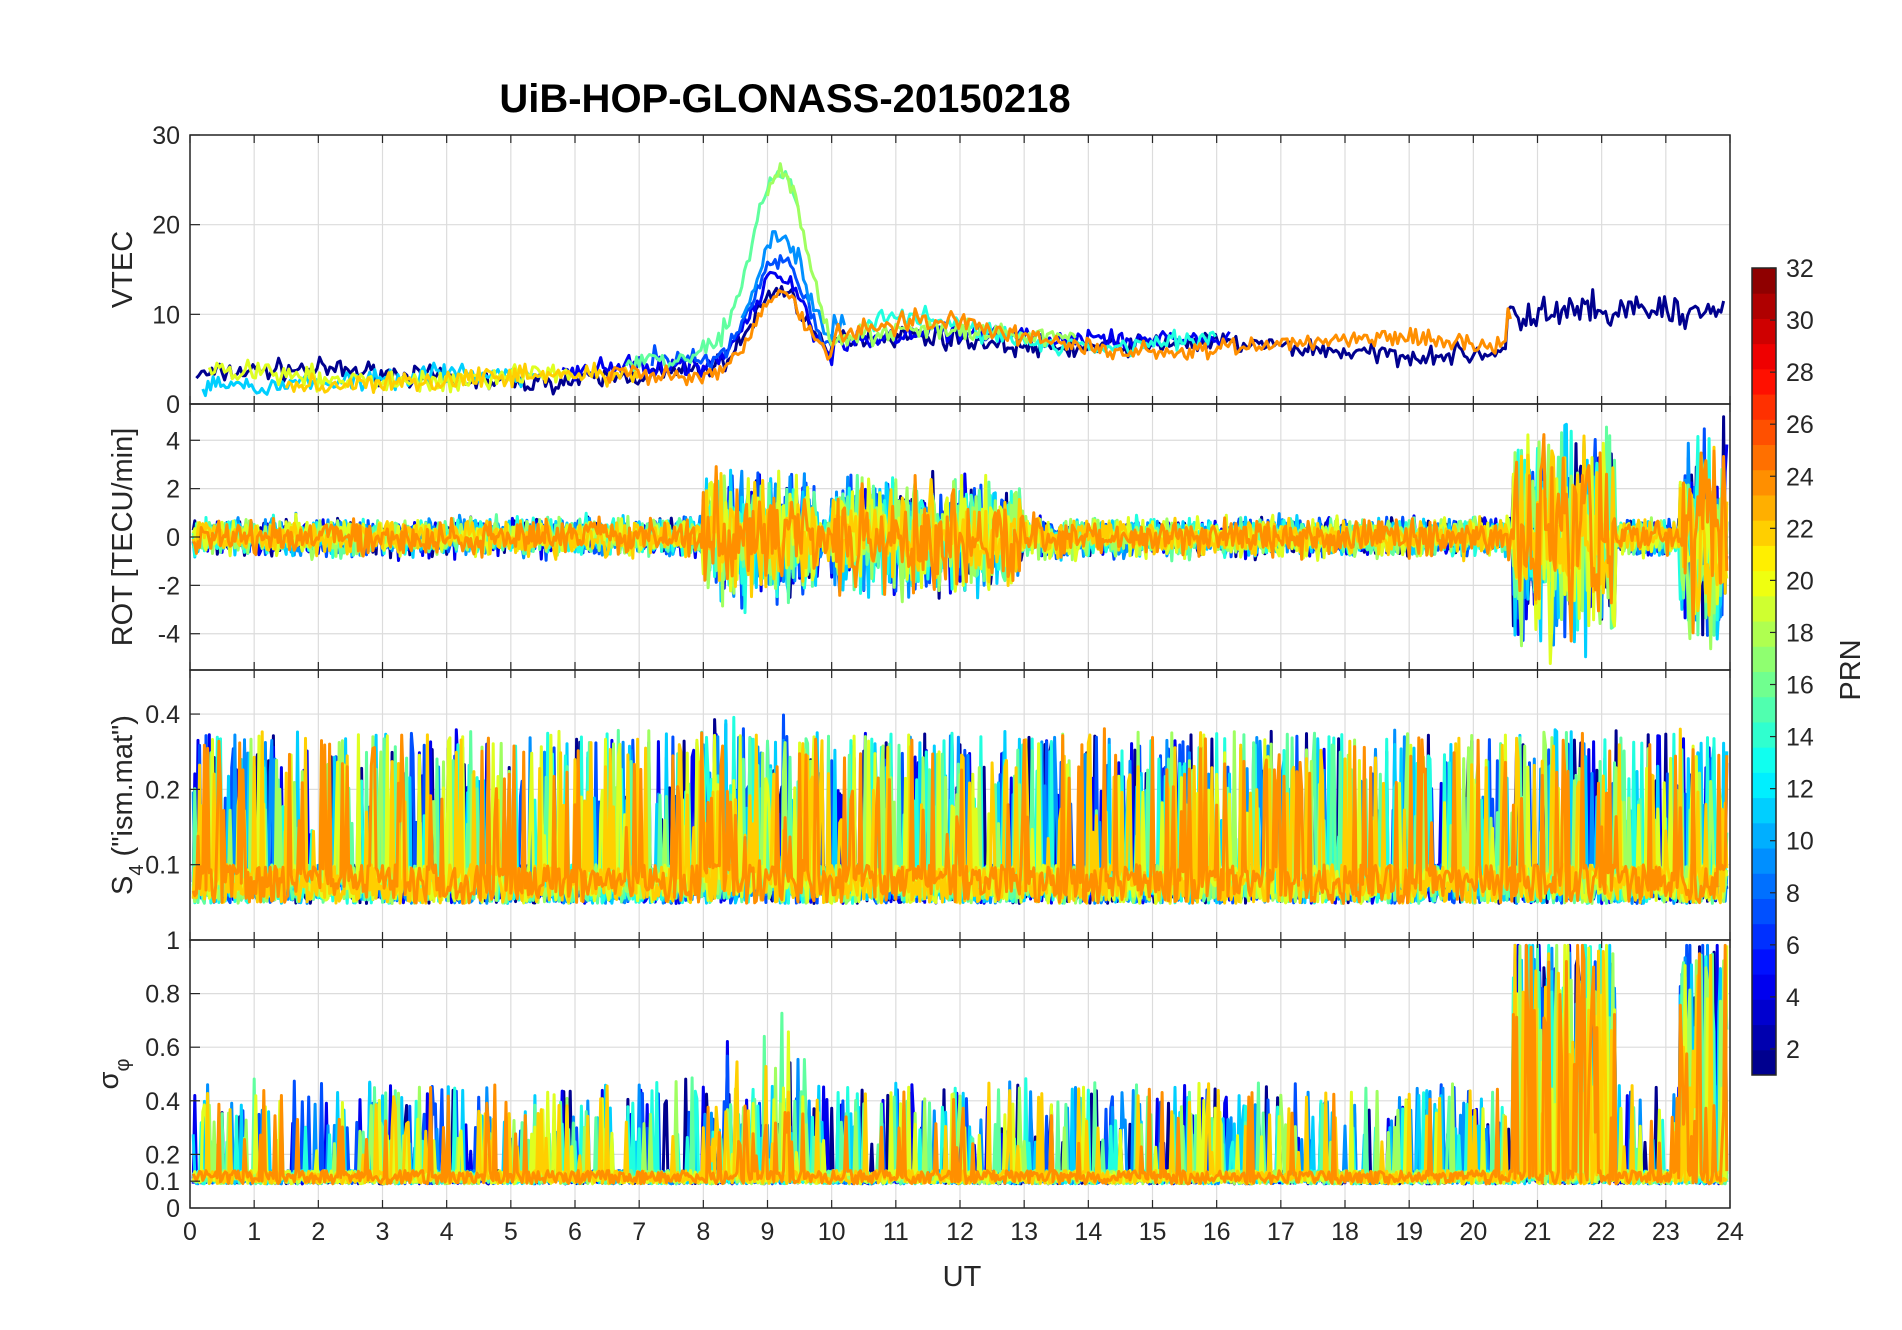 The width and height of the screenshot is (1902, 1330). Describe the element at coordinates (1793, 946) in the screenshot. I see `colorbar-tick-label: 6` at that location.